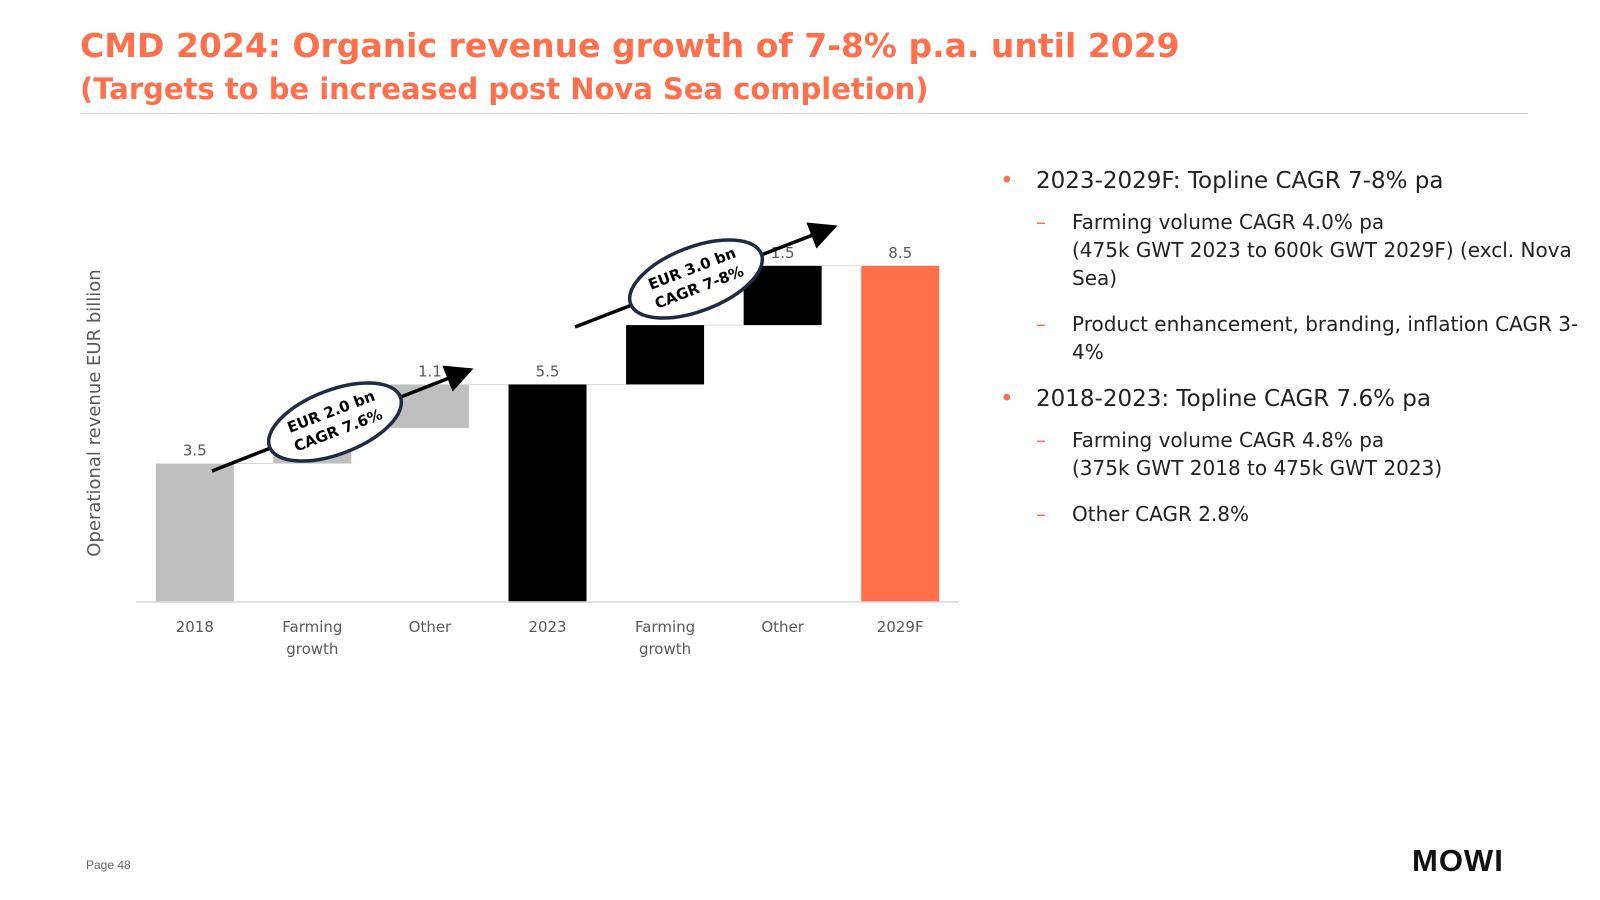 This screenshot has height=900, width=1600. I want to click on sub-bullet-line: Farming volume CAGR 4.8% pa, so click(1228, 440).